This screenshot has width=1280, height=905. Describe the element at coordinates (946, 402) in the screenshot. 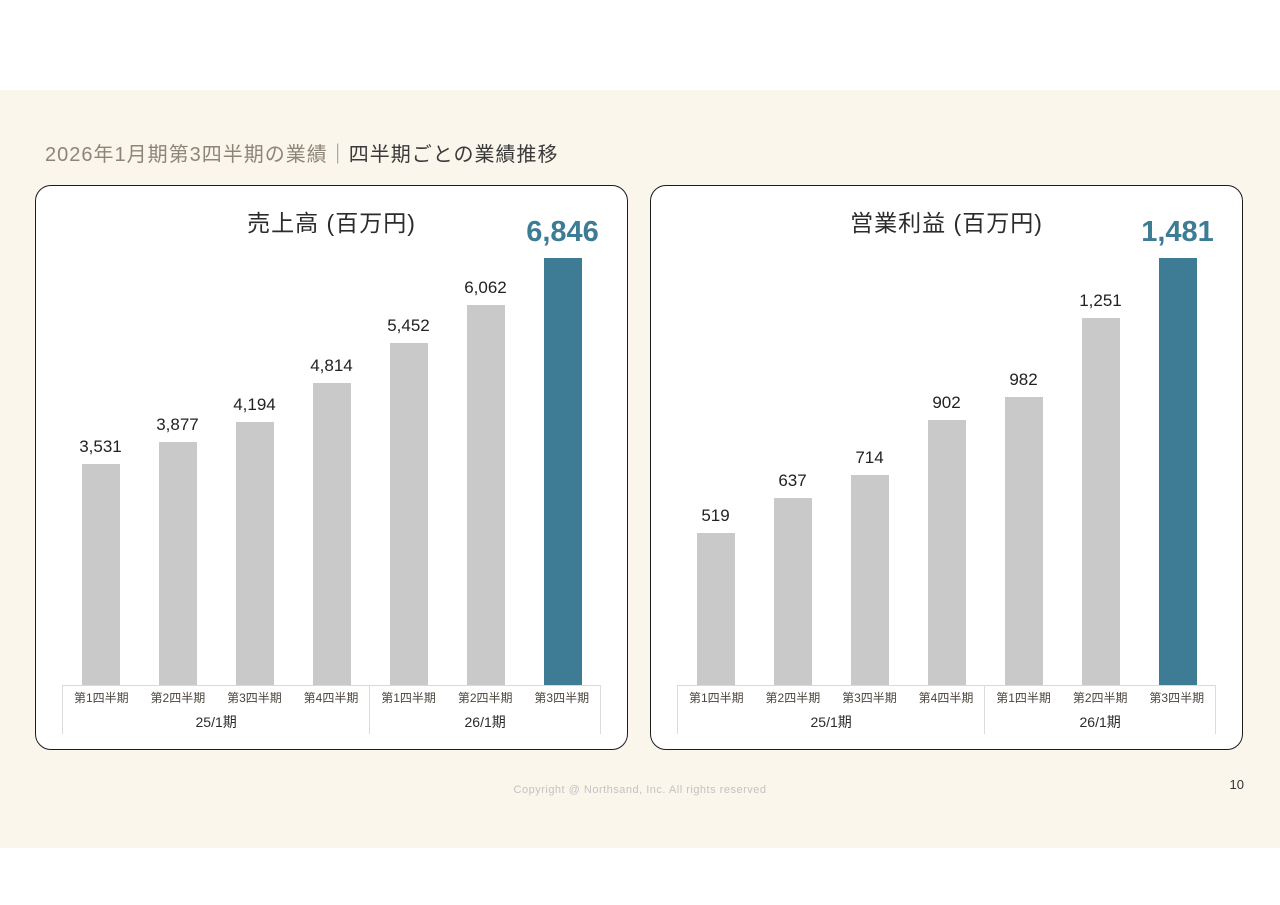

I see `bar-value-label: 902` at that location.